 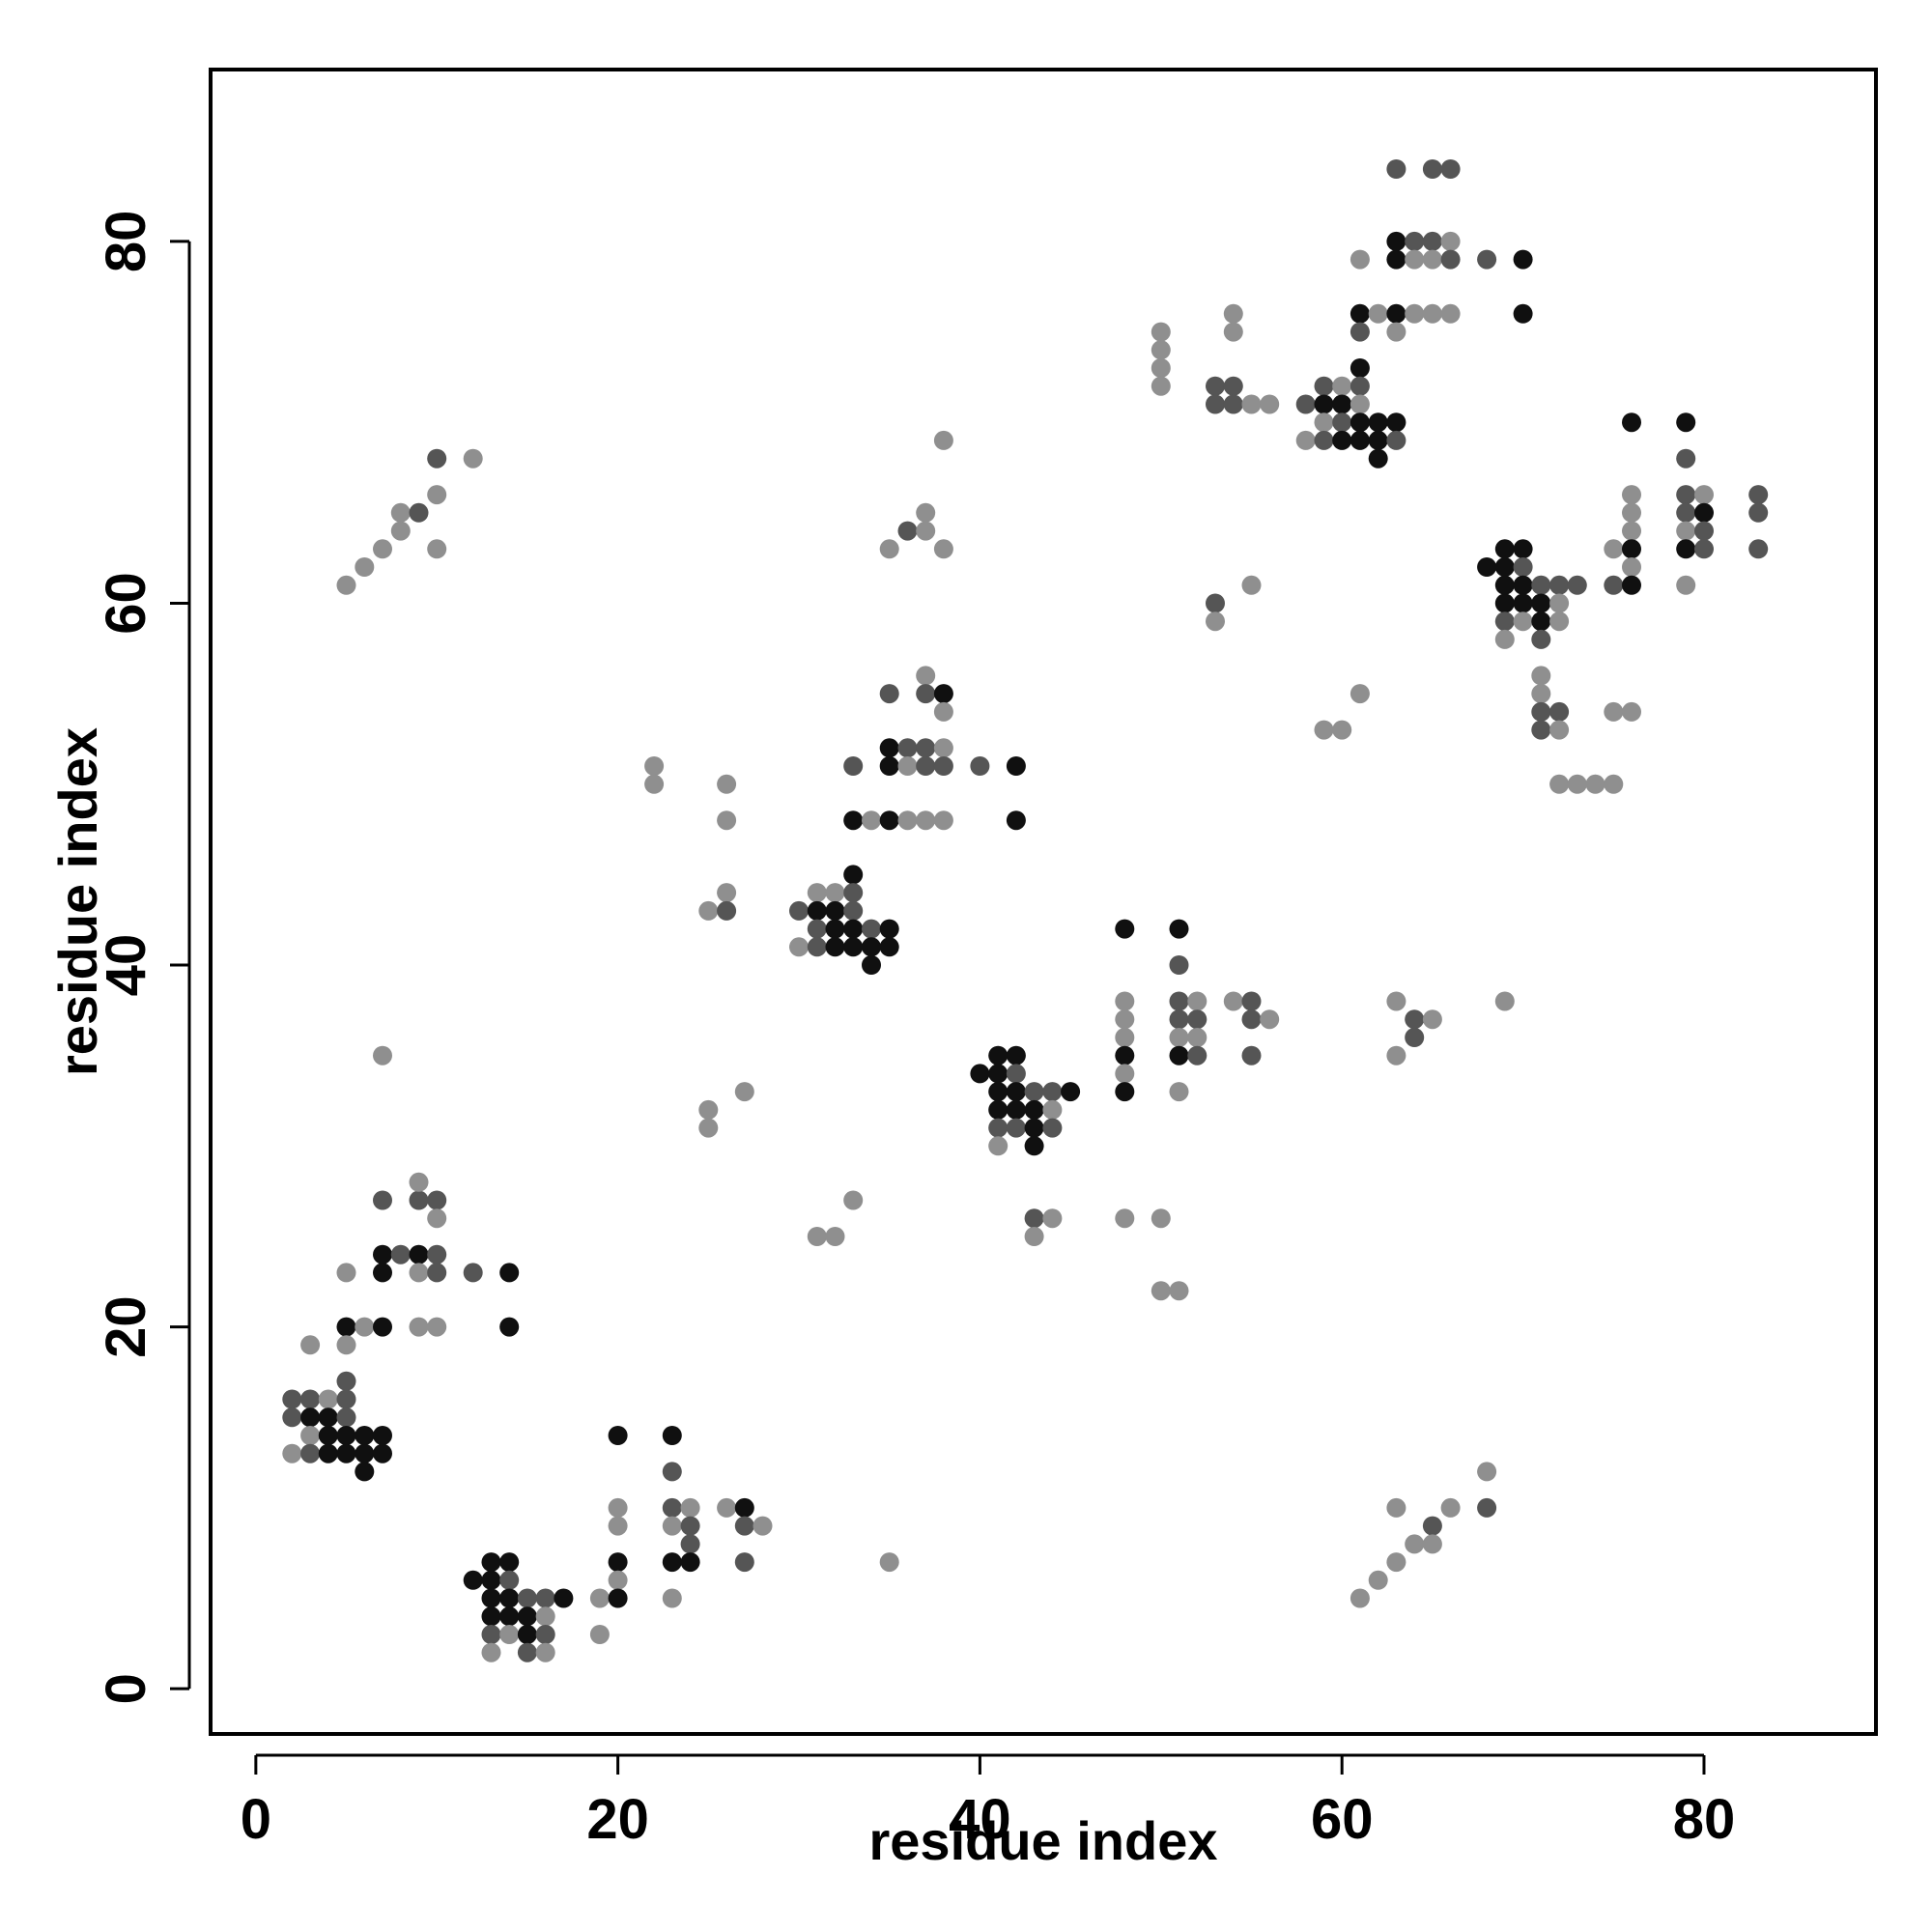 What do you see at coordinates (126, 603) in the screenshot?
I see `y-tick-label: 60` at bounding box center [126, 603].